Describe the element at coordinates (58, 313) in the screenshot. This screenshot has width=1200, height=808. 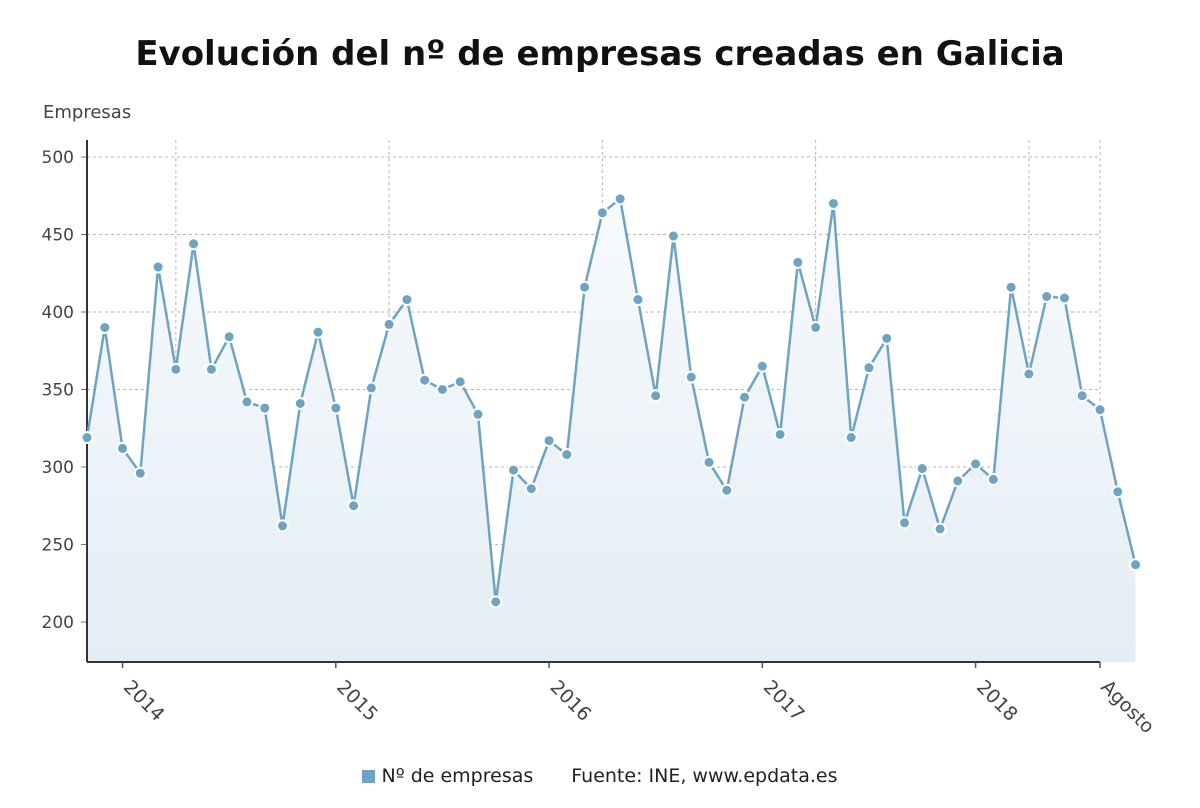
I see `y-tick-label: 400` at that location.